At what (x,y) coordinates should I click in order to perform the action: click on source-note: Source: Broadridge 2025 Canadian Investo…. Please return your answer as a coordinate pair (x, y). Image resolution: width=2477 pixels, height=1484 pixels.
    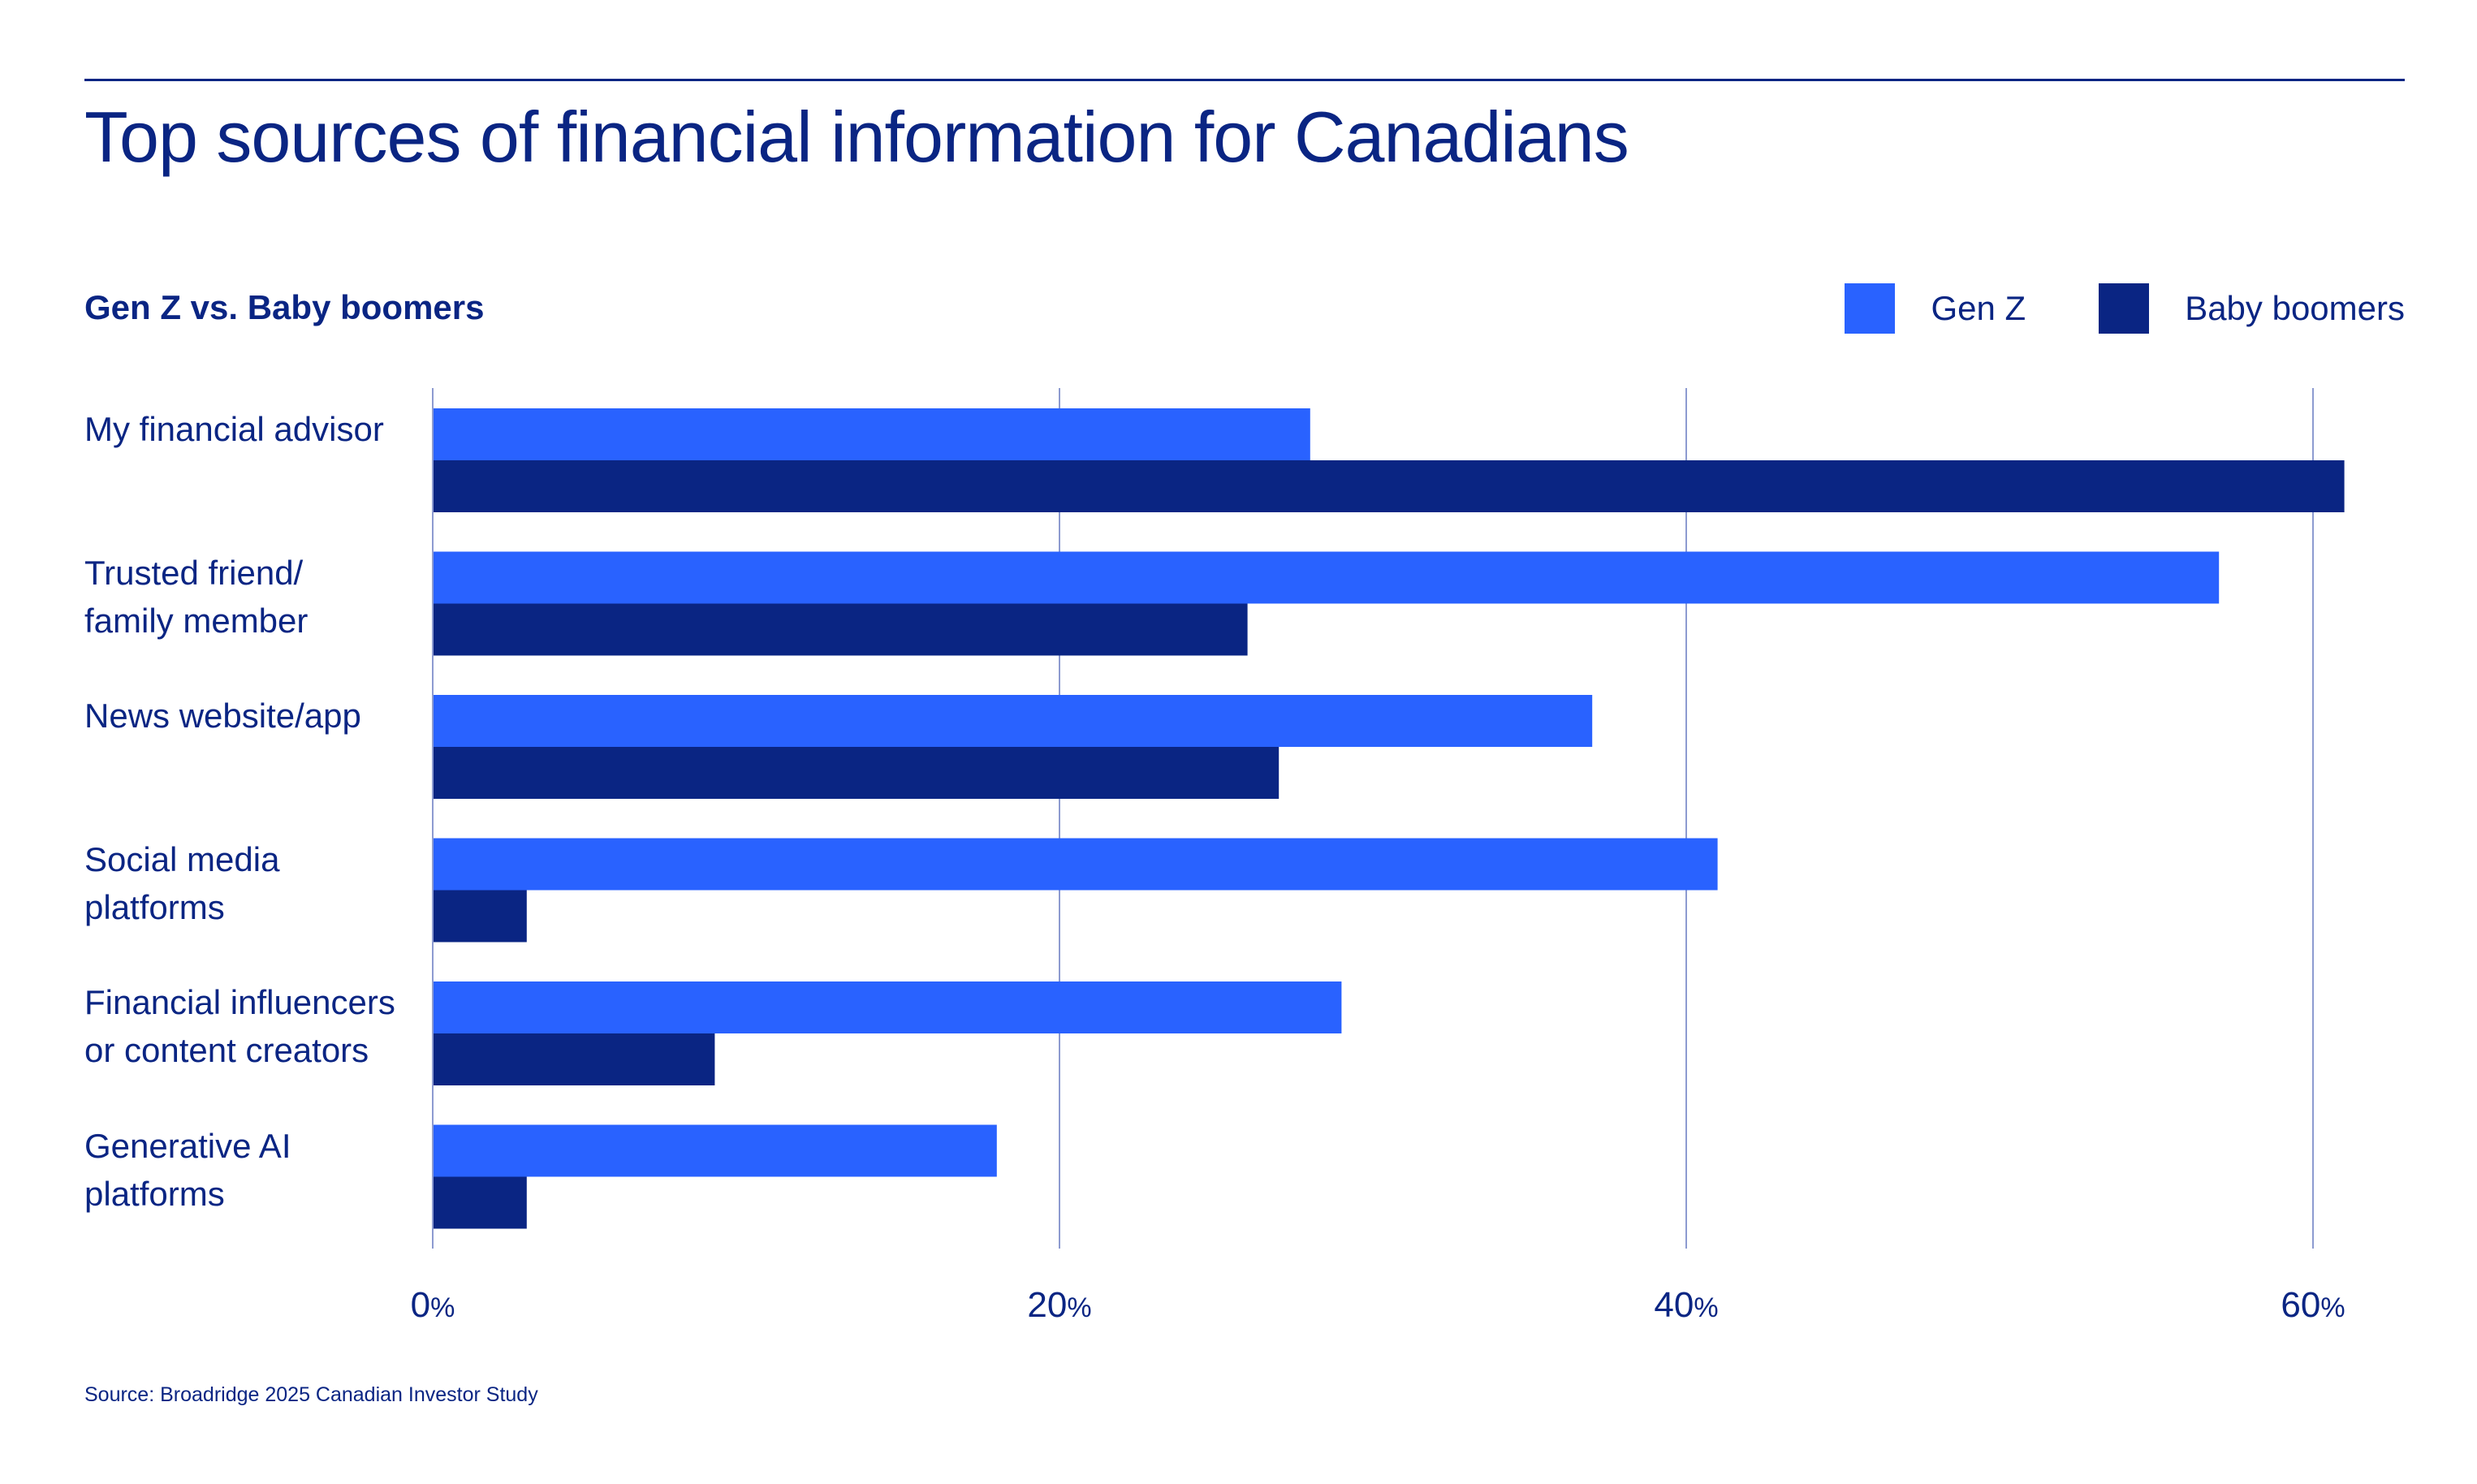
    Looking at the image, I should click on (311, 1394).